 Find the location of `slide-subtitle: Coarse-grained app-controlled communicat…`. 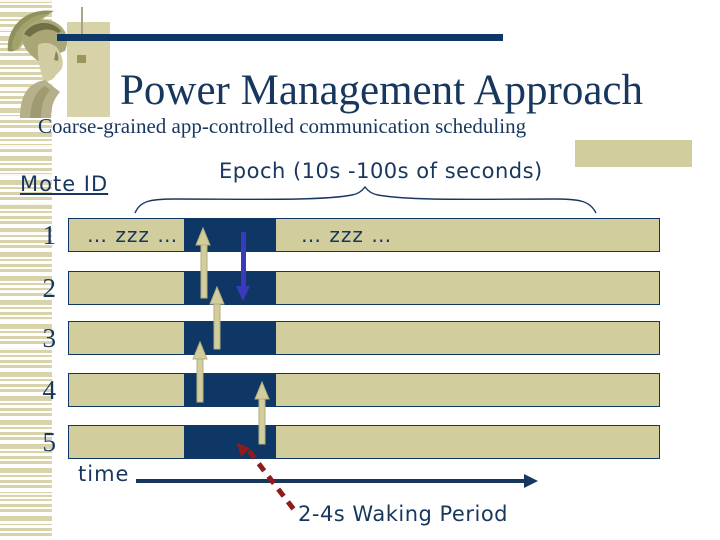

slide-subtitle: Coarse-grained app-controlled communicat… is located at coordinates (282, 126).